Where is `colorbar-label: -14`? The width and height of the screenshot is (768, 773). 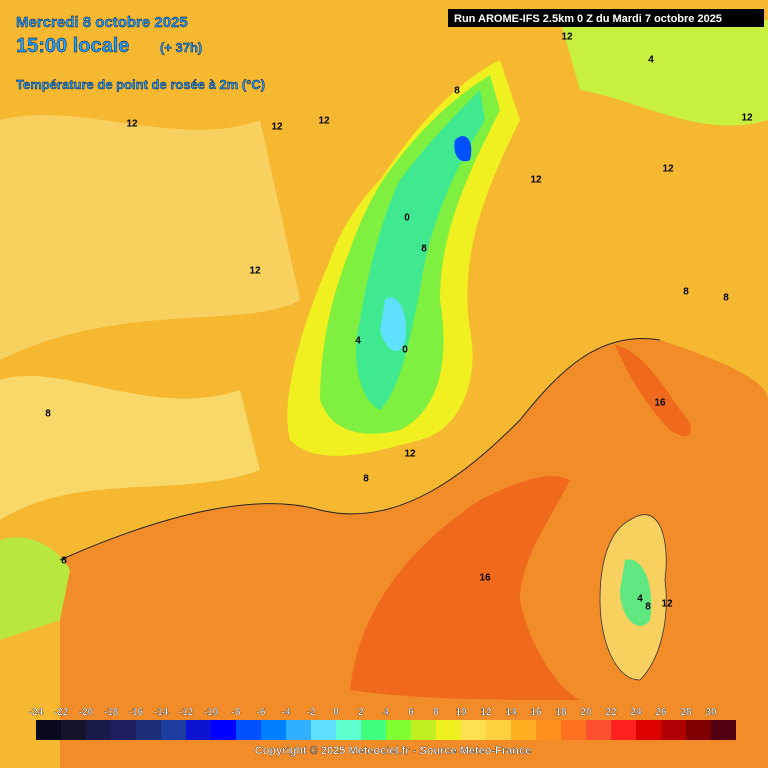 colorbar-label: -14 is located at coordinates (161, 712).